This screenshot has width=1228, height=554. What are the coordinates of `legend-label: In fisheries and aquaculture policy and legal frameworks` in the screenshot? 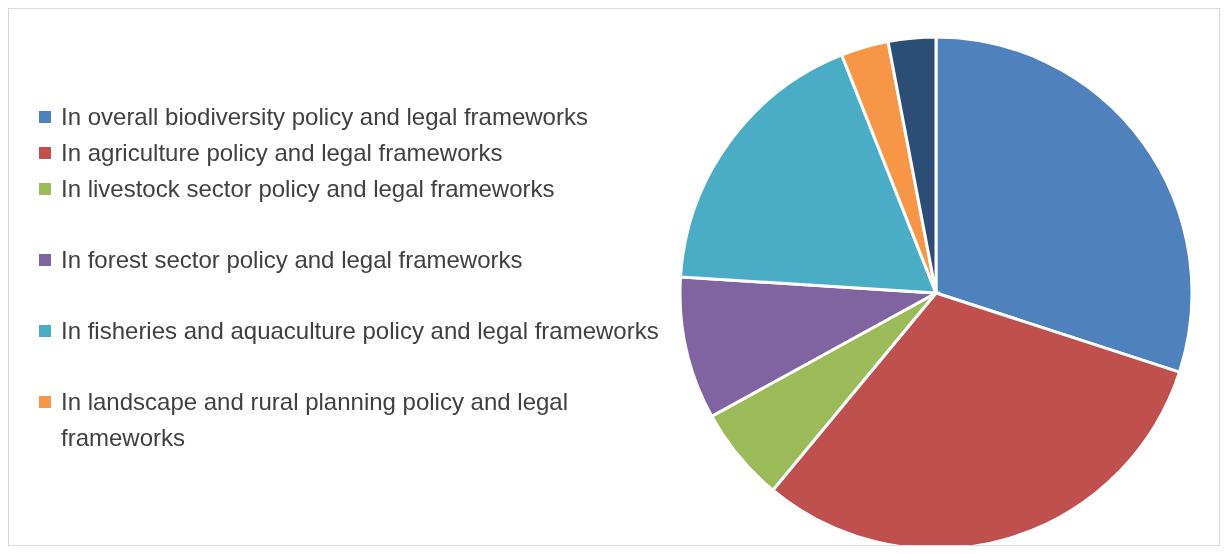 It's located at (360, 331).